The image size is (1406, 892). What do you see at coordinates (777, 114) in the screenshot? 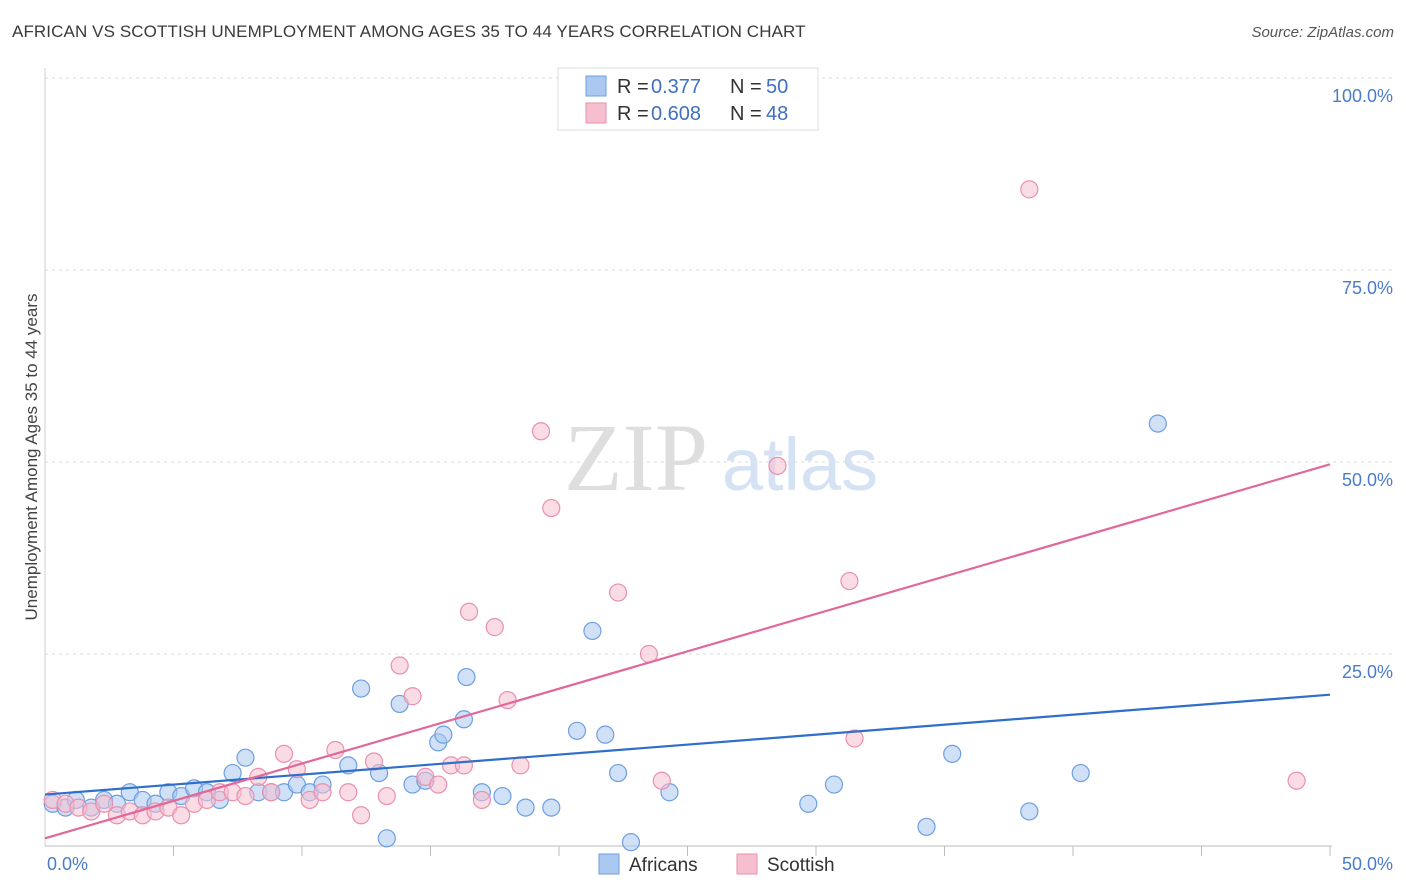
I see `legend-scottish-n-value: 48` at bounding box center [777, 114].